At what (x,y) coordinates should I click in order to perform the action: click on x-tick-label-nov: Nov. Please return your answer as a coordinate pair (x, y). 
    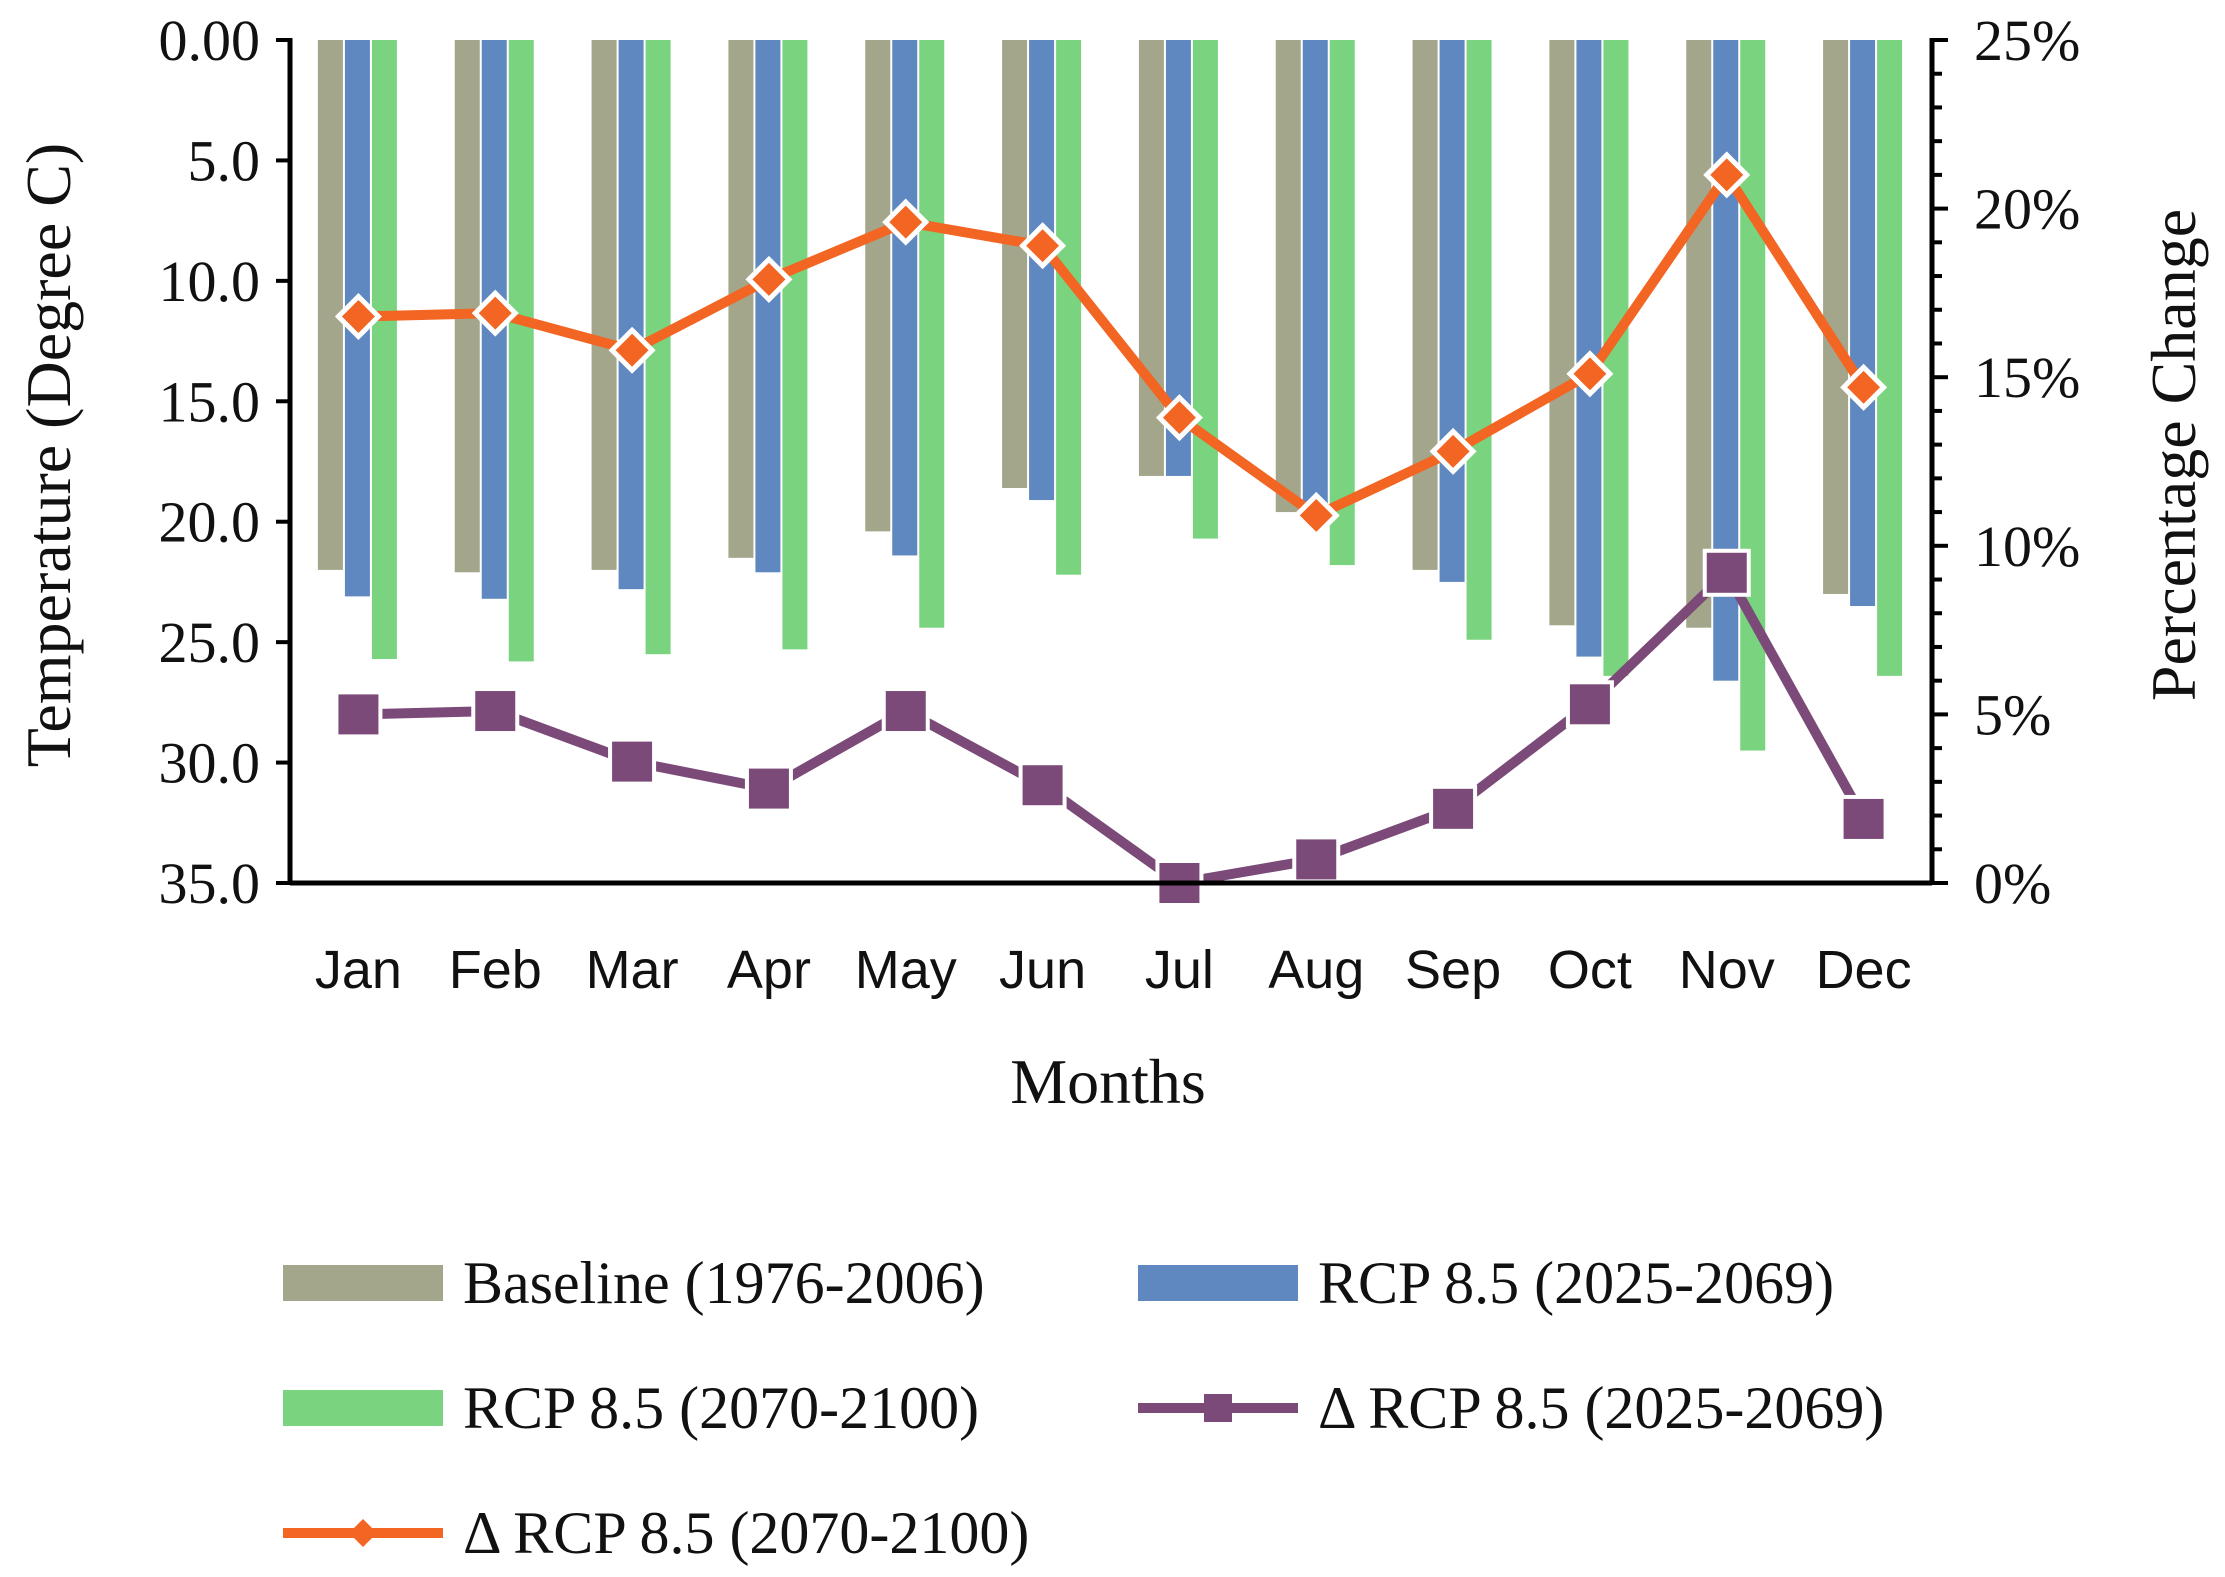
    Looking at the image, I should click on (1727, 970).